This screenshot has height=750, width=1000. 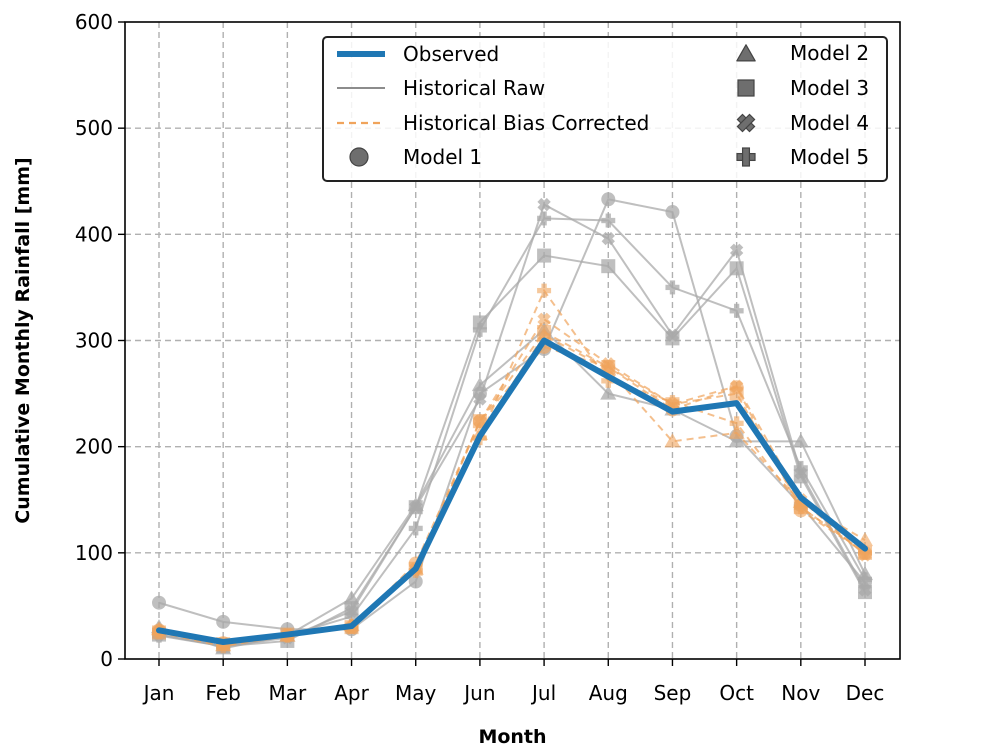 I want to click on legend-box, so click(x=605, y=109).